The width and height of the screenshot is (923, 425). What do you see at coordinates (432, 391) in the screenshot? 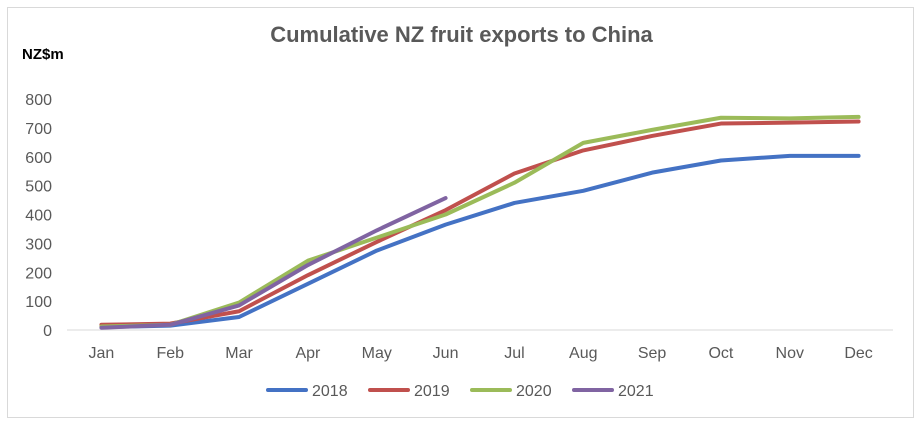
I see `legend-label-2019: 2019` at bounding box center [432, 391].